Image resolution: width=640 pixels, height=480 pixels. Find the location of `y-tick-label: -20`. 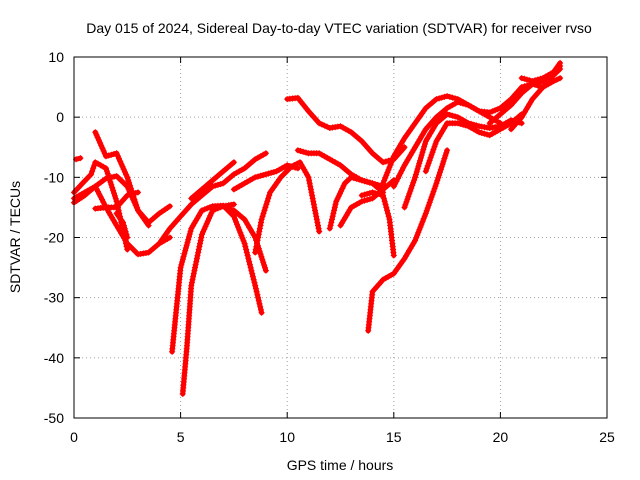

y-tick-label: -20 is located at coordinates (54, 238).